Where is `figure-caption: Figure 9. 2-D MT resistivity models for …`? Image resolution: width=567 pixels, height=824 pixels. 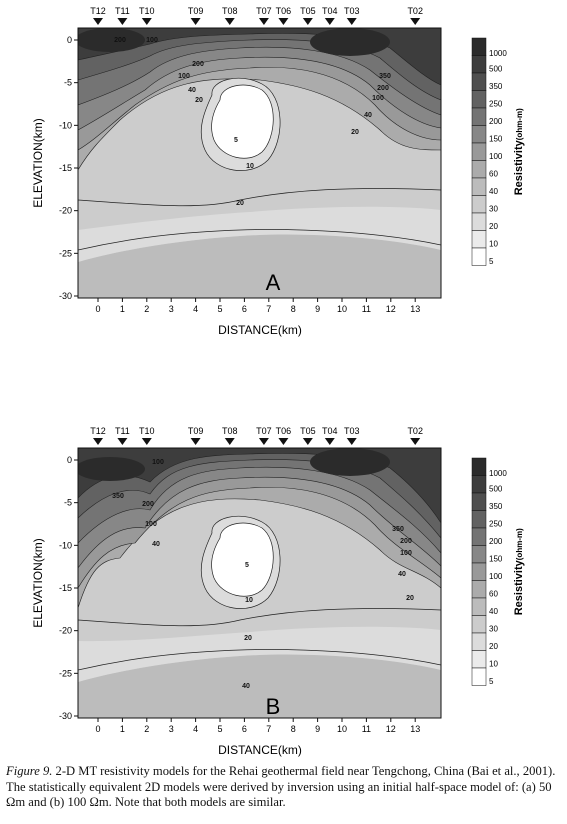
figure-caption: Figure 9. 2-D MT resistivity models for … is located at coordinates (284, 787).